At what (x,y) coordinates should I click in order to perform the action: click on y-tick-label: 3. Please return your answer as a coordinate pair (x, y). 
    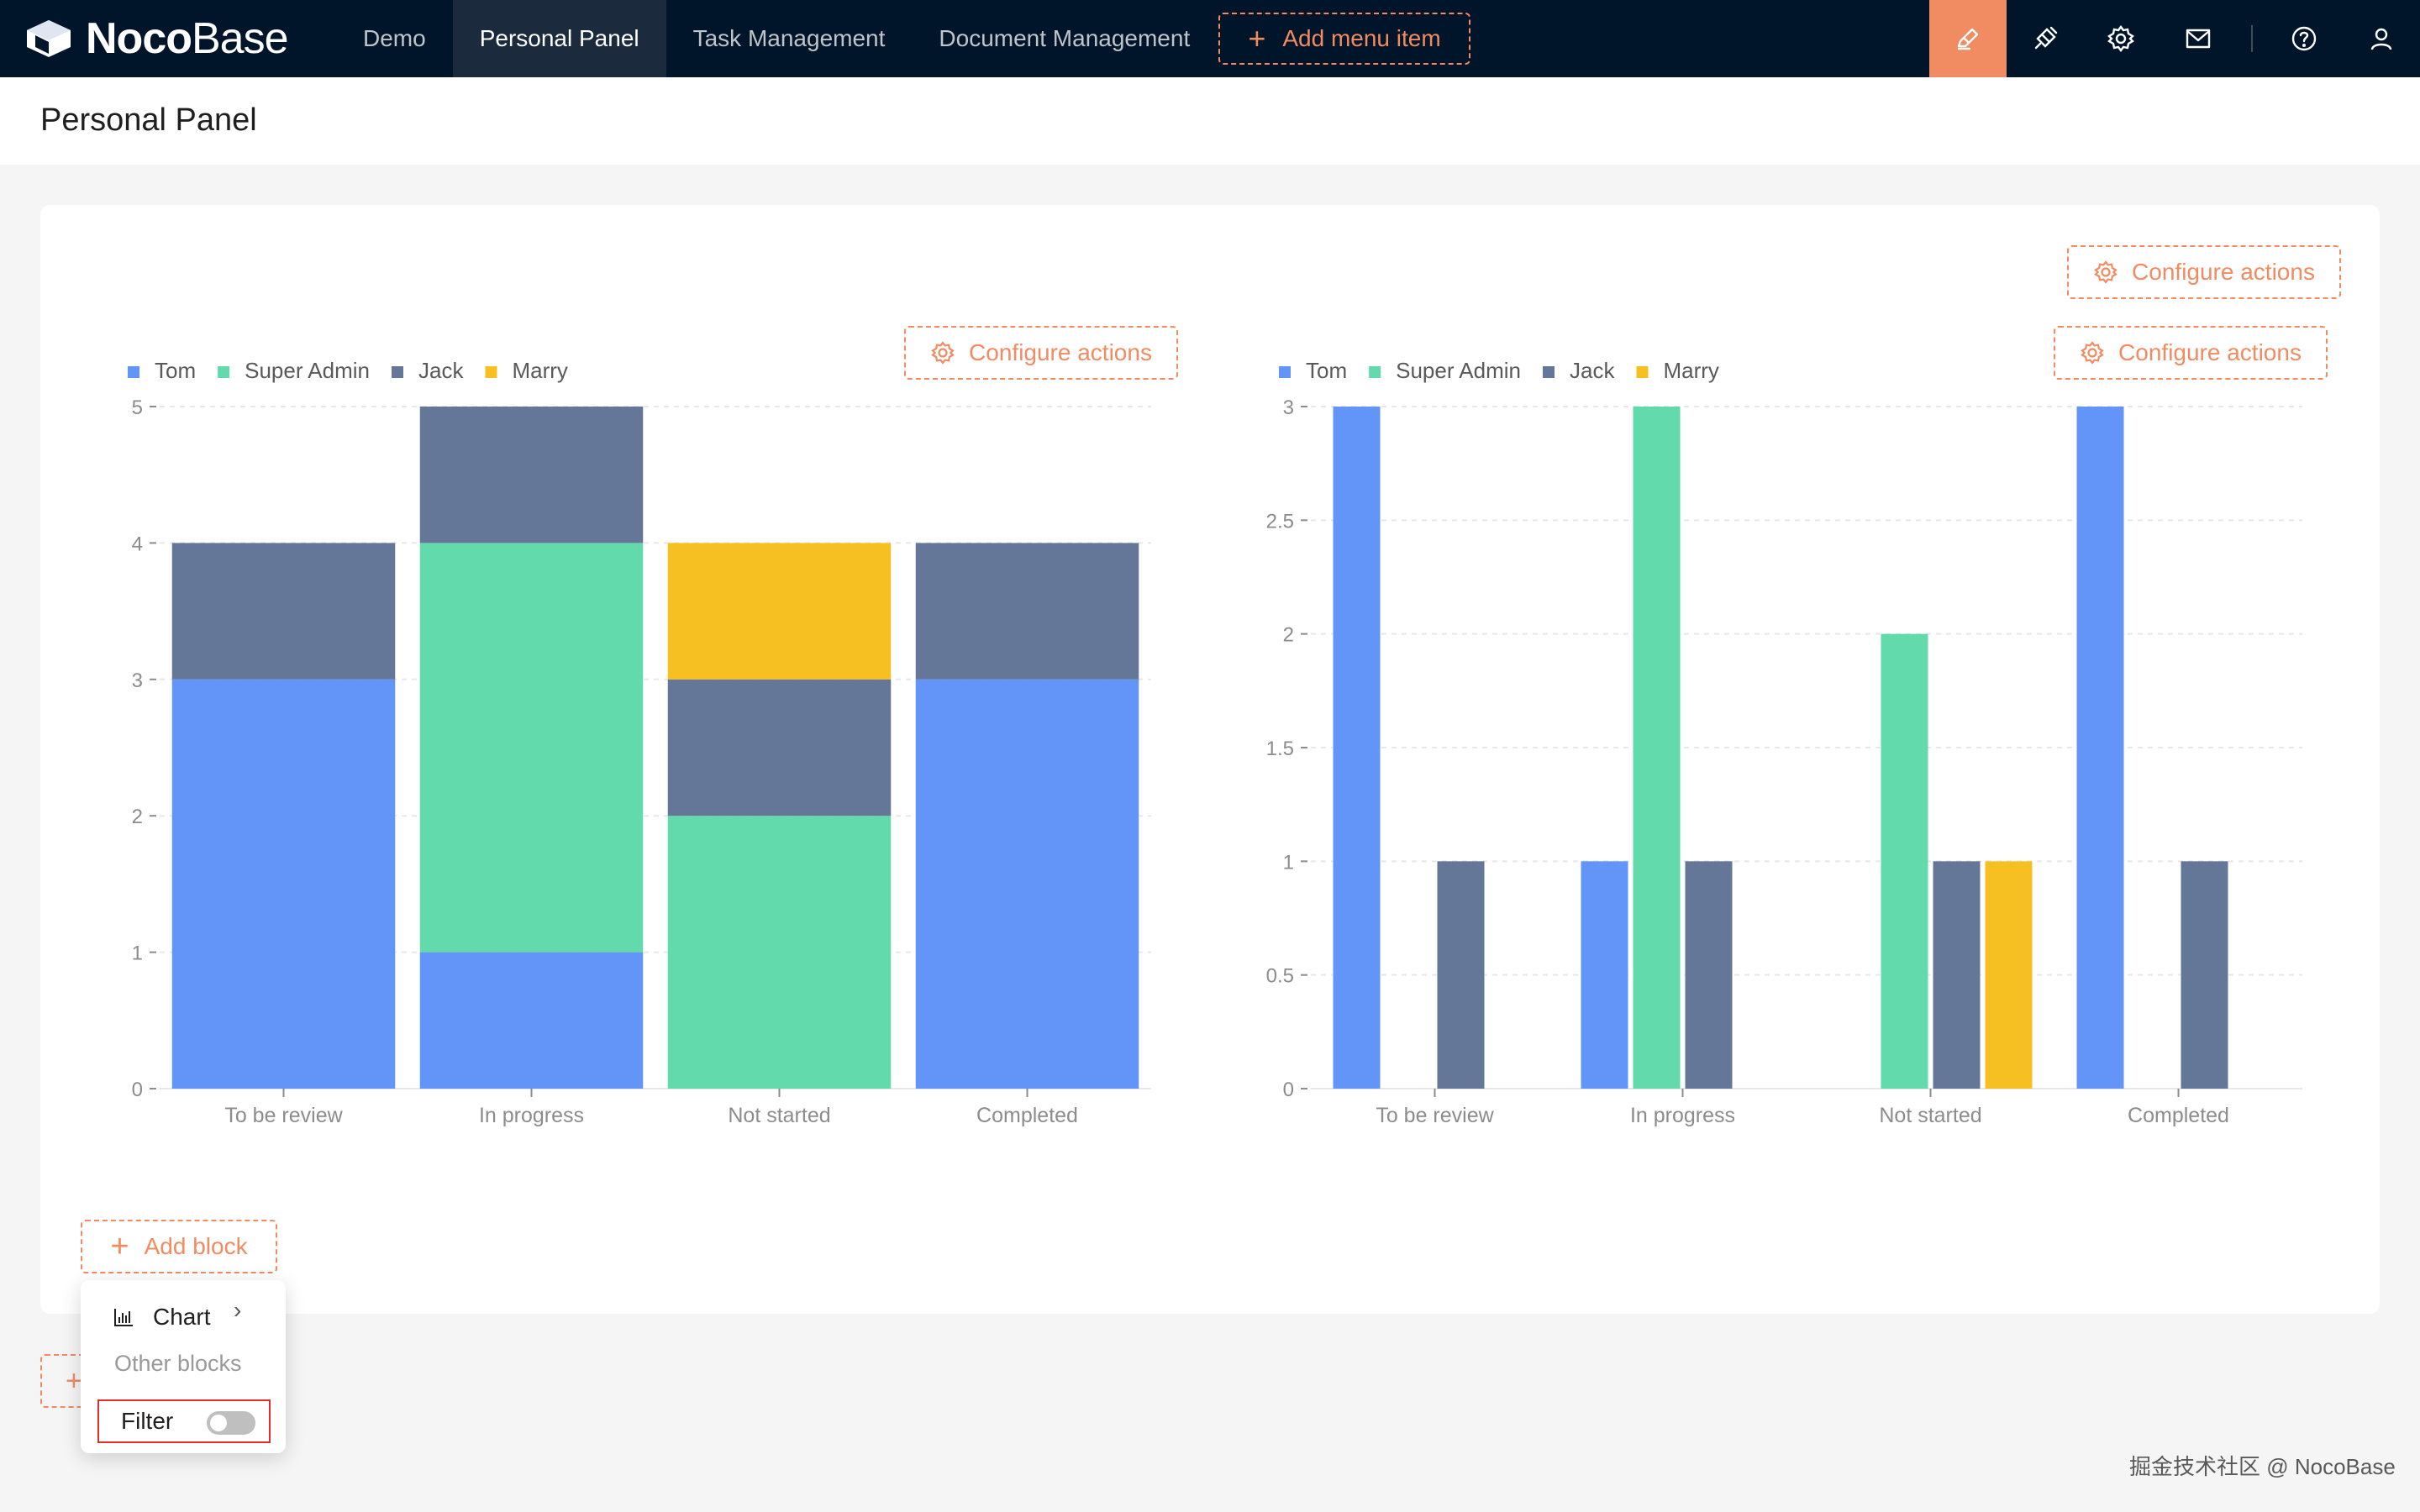
    Looking at the image, I should click on (138, 680).